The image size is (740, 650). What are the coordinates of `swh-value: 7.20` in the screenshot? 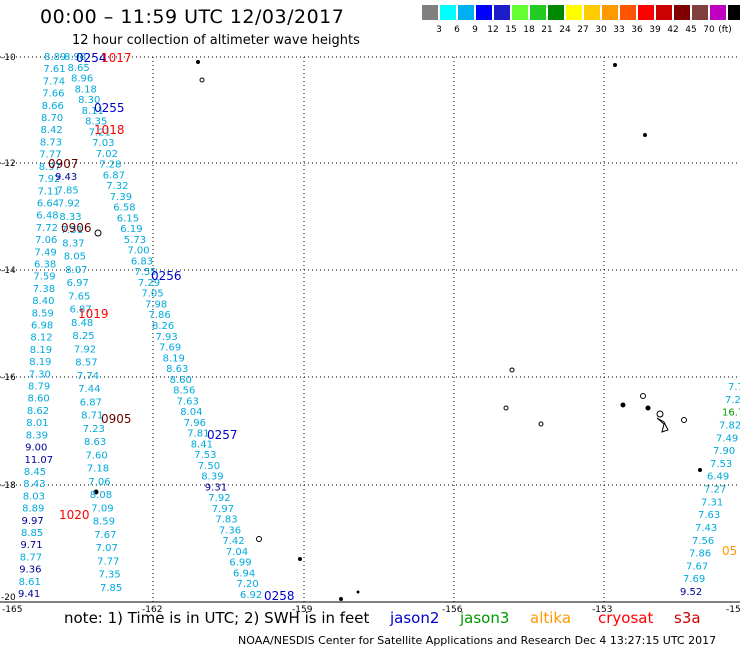 It's located at (248, 584).